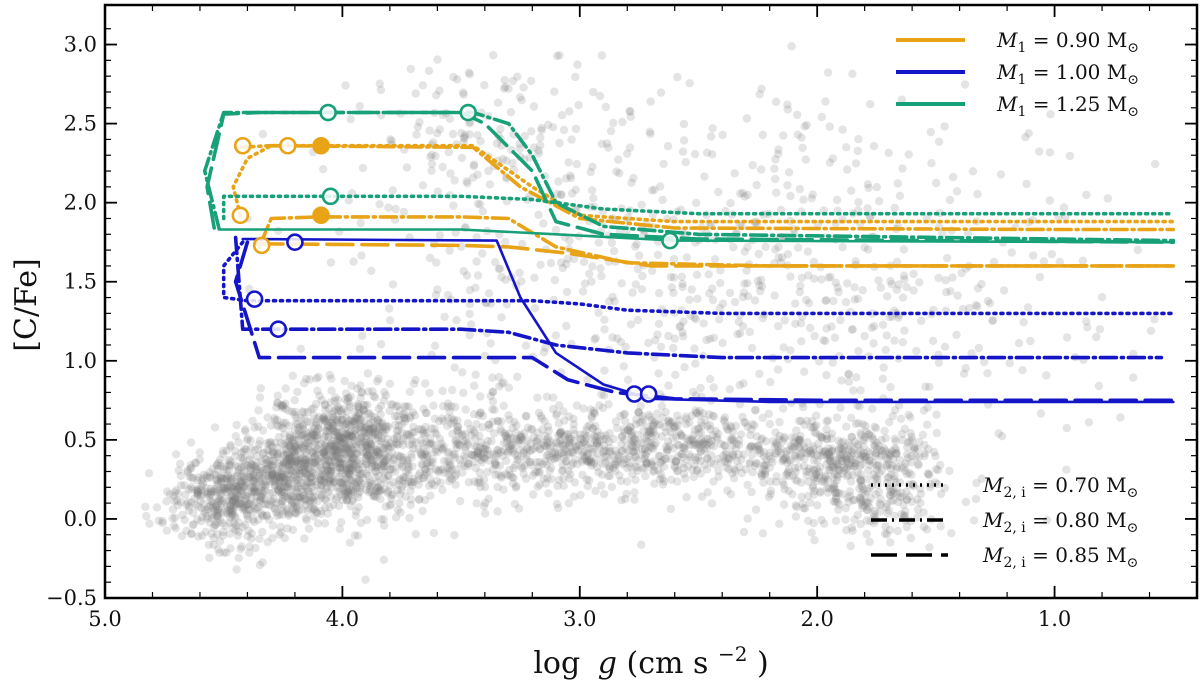  Describe the element at coordinates (634, 394) in the screenshot. I see `track-marker` at that location.